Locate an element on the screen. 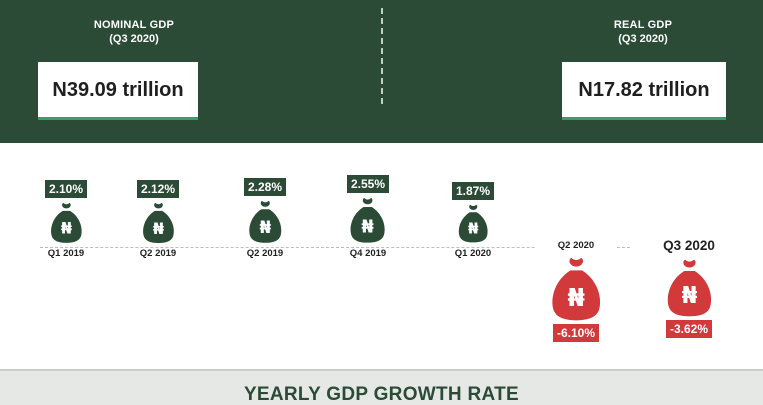  quarter-q2-2019: 2.12% ₦ Q2 2019 is located at coordinates (158, 219).